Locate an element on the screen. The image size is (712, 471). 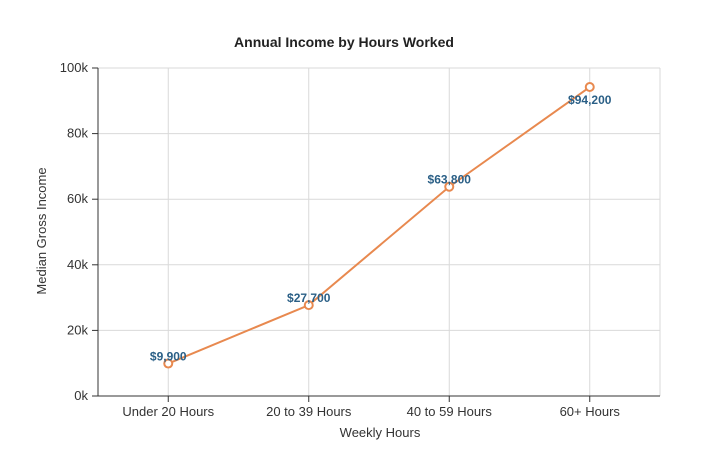
chart-title: Annual Income by Hours Worked is located at coordinates (344, 42).